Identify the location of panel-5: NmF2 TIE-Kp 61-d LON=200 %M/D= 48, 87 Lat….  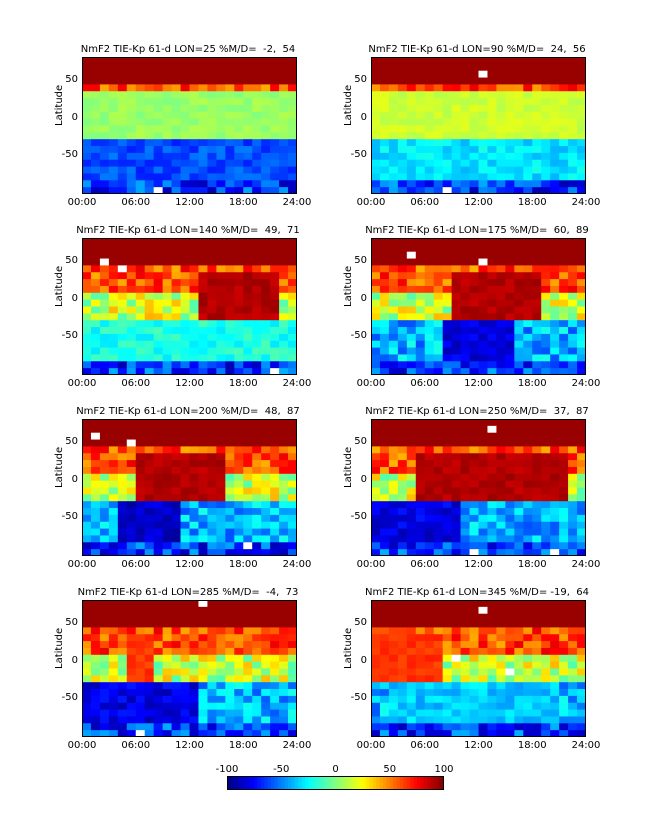
(188, 501).